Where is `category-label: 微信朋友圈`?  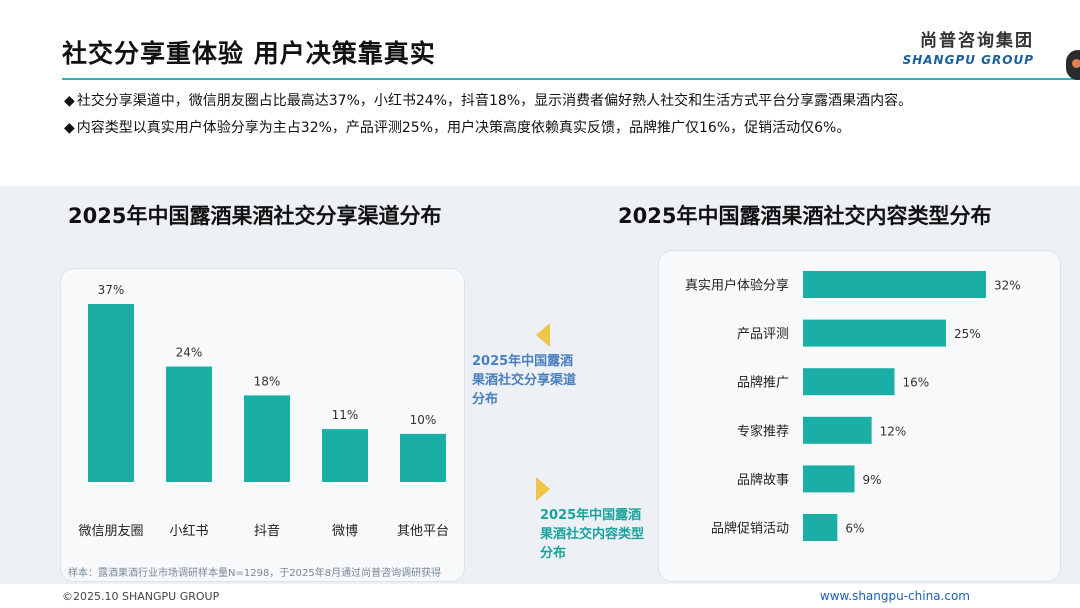 category-label: 微信朋友圈 is located at coordinates (110, 531).